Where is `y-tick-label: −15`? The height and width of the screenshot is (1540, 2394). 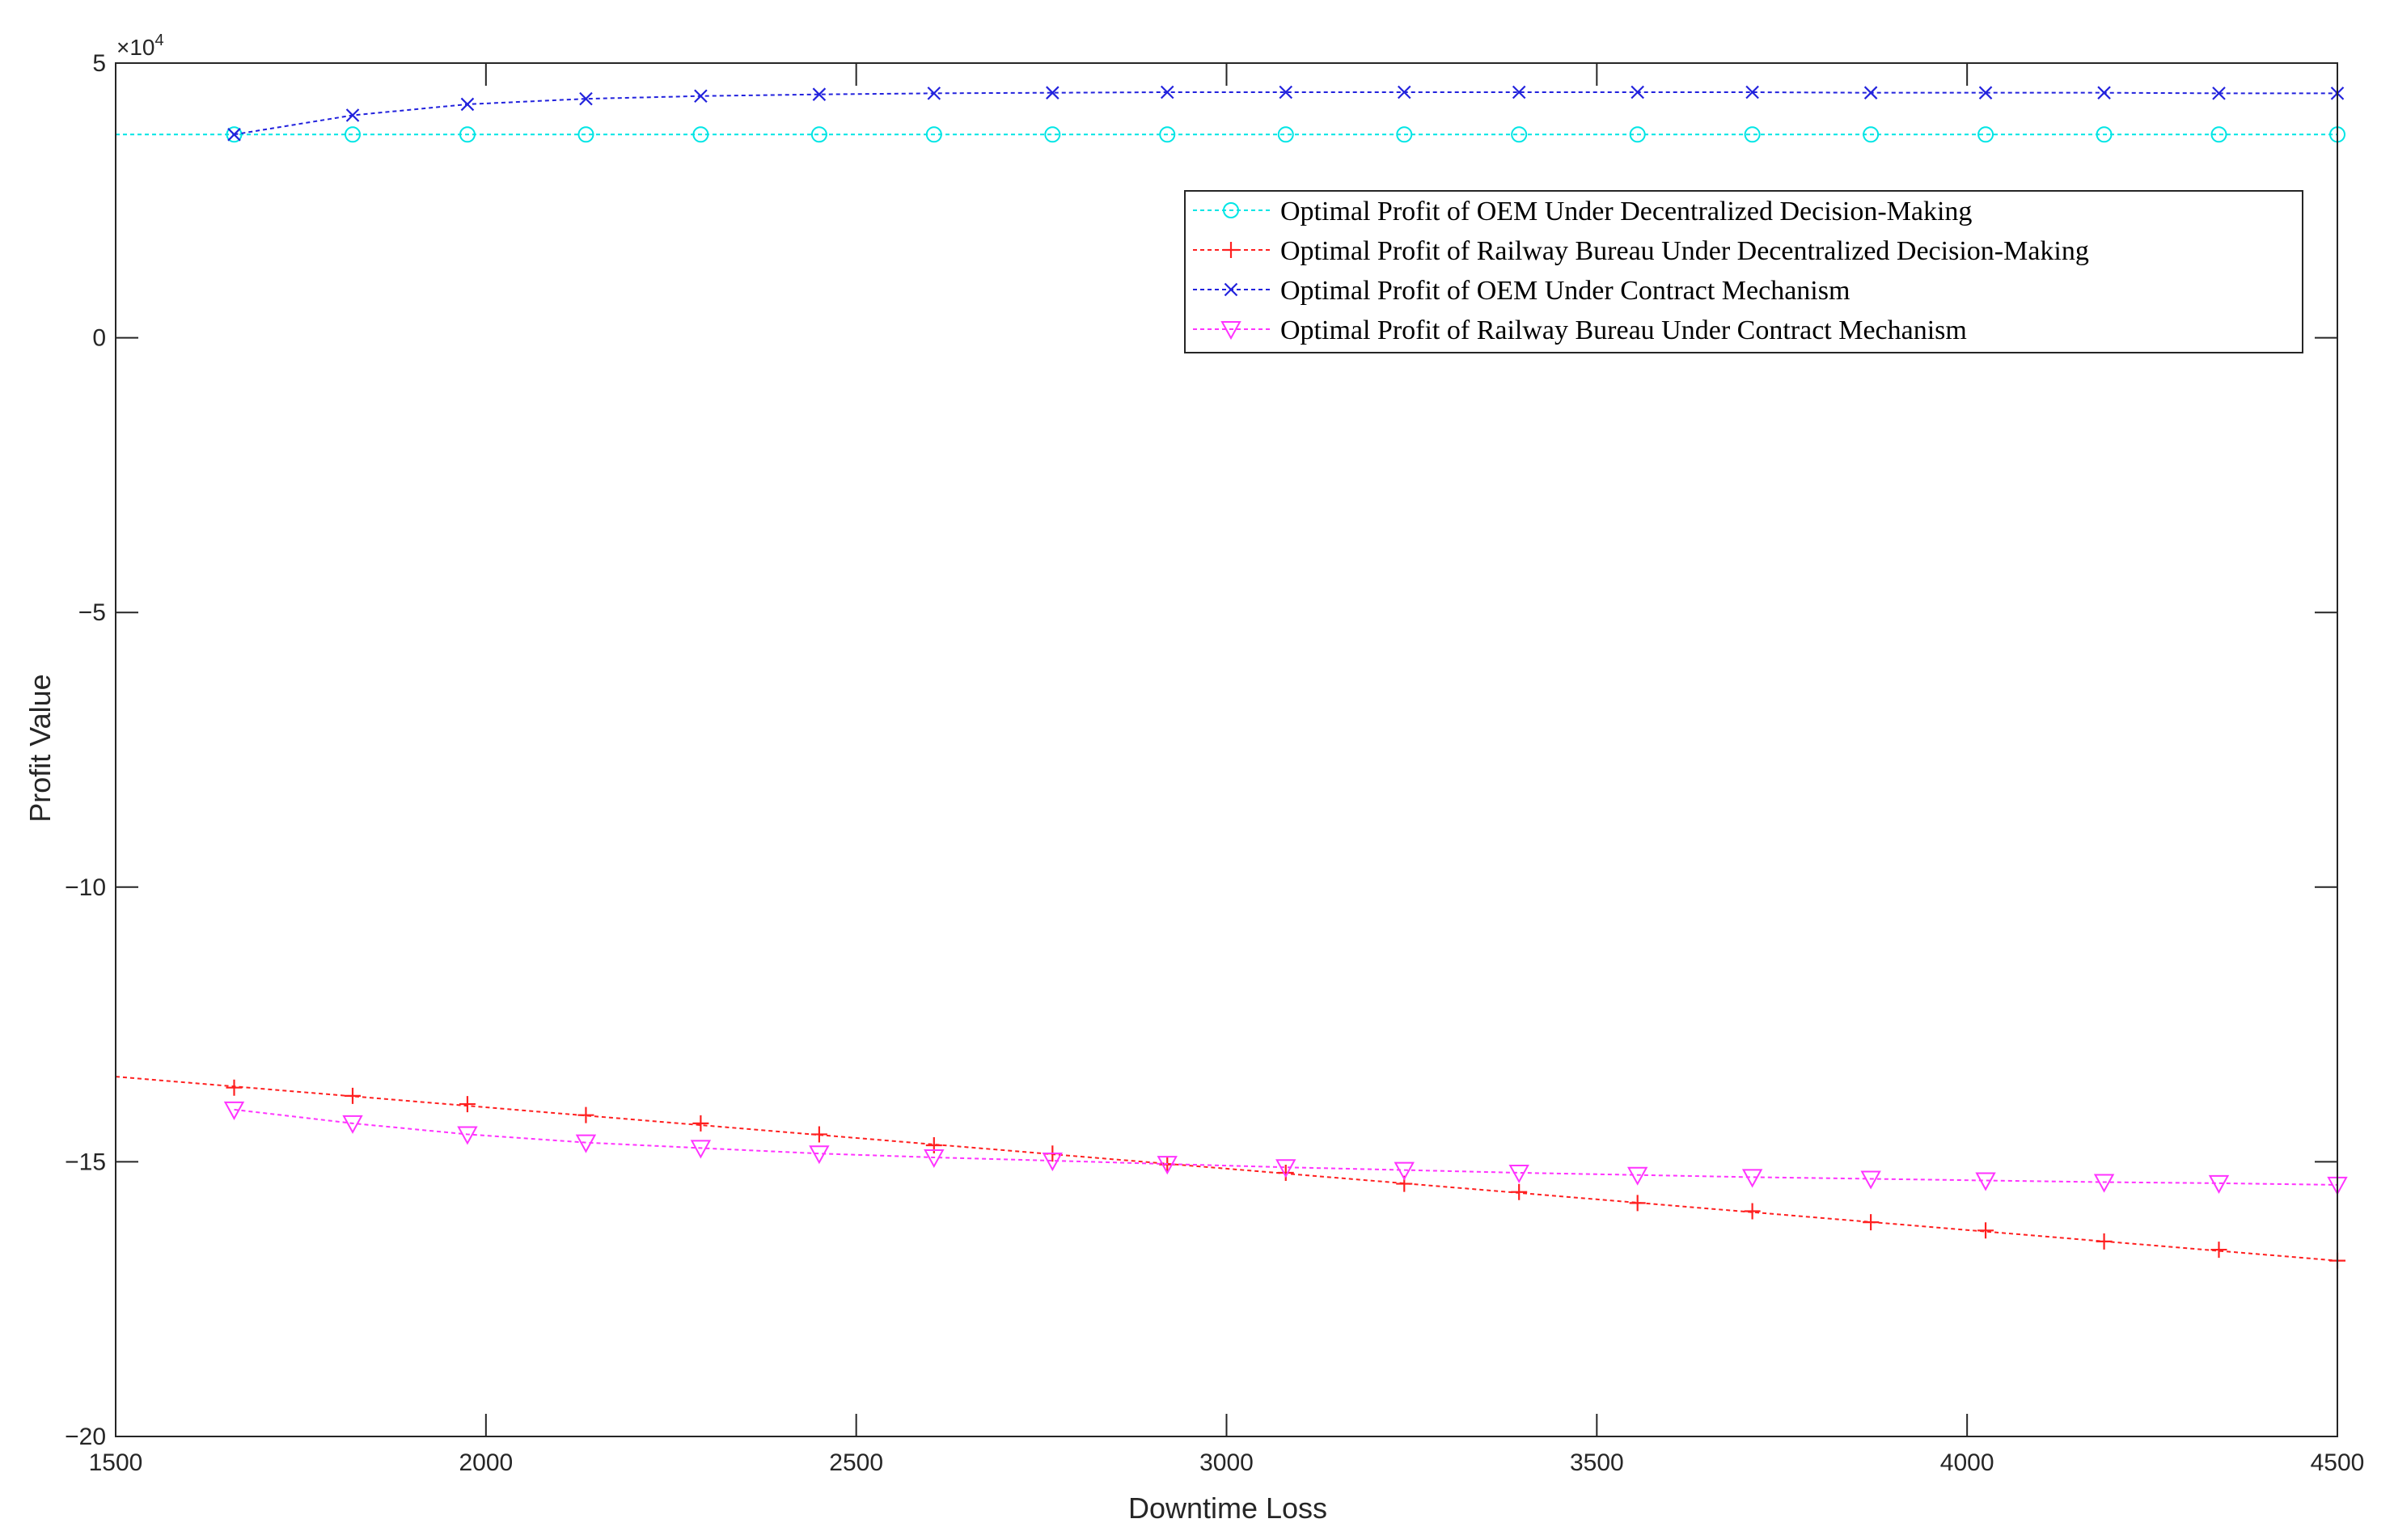 y-tick-label: −15 is located at coordinates (85, 1162).